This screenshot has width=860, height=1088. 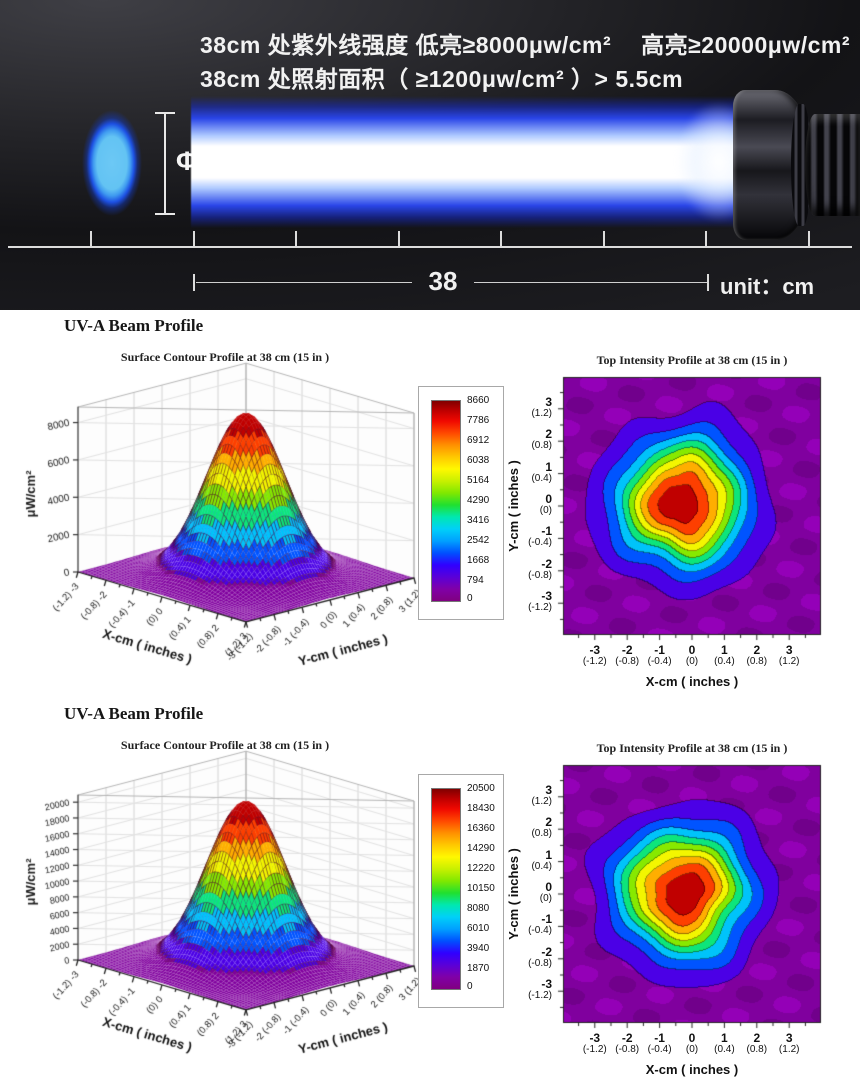 I want to click on beam-spot-icon, so click(x=112, y=163).